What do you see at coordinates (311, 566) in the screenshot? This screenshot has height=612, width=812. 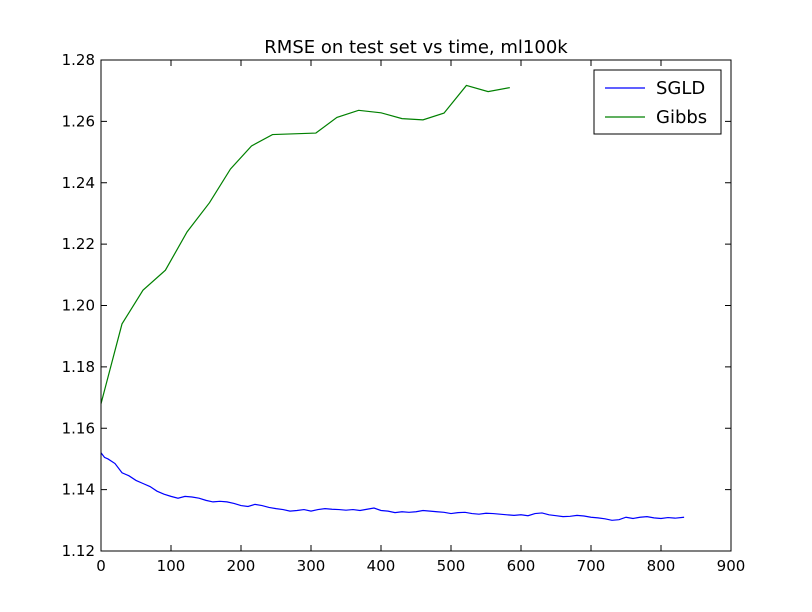 I see `x-tick-label: 300` at bounding box center [311, 566].